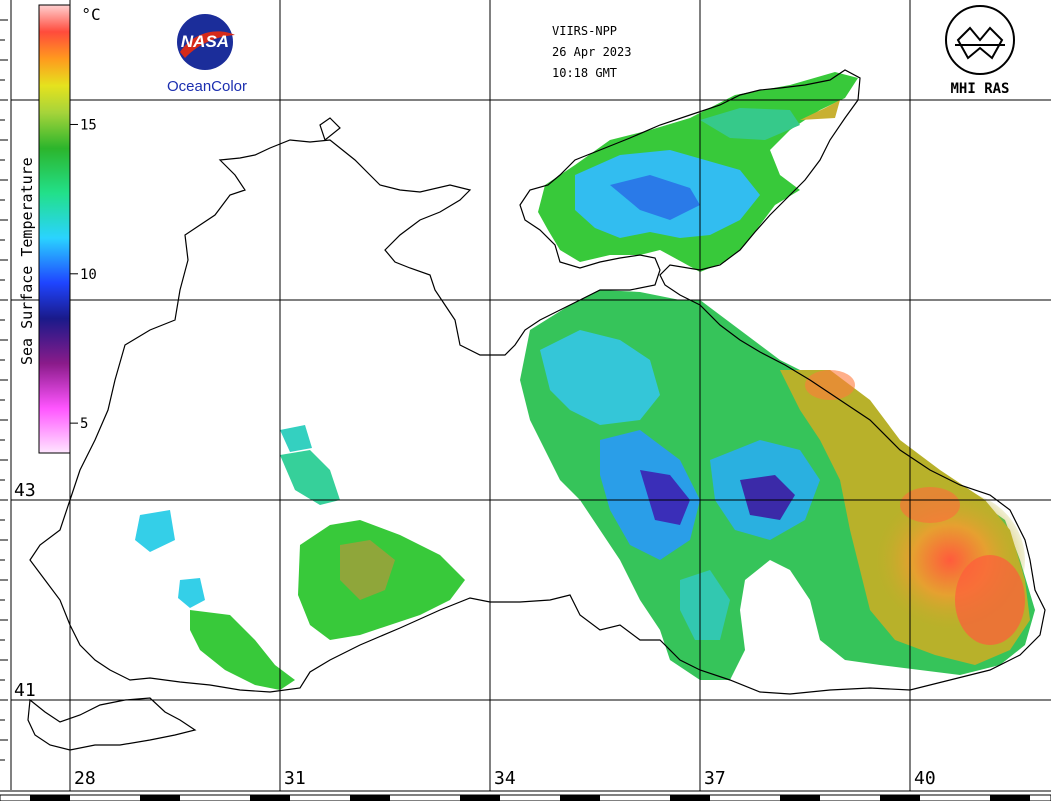  I want to click on colorbar-unit: °C, so click(90, 14).